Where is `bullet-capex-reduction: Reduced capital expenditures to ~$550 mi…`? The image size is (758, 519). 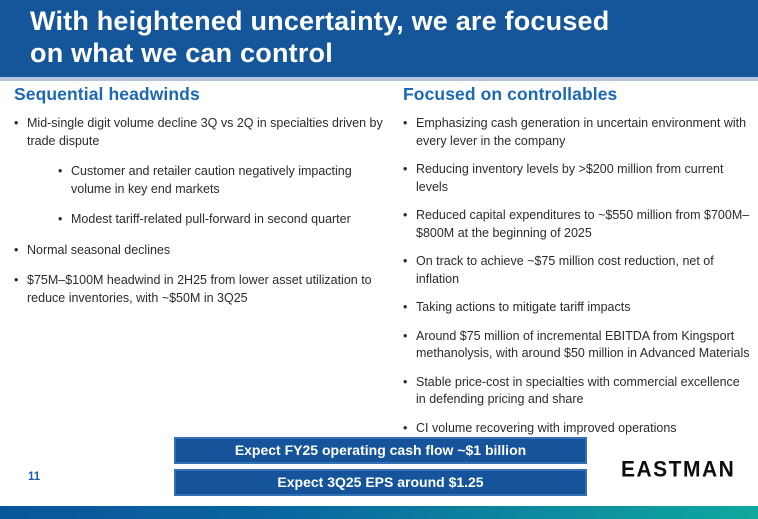
bullet-capex-reduction: Reduced capital expenditures to ~$550 mi… is located at coordinates (576, 224).